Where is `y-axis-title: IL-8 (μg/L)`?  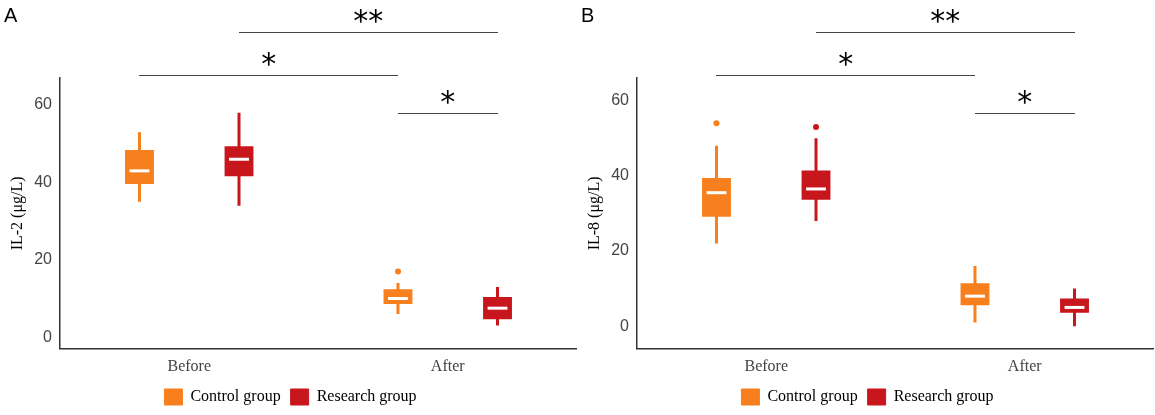 y-axis-title: IL-8 (μg/L) is located at coordinates (593, 213).